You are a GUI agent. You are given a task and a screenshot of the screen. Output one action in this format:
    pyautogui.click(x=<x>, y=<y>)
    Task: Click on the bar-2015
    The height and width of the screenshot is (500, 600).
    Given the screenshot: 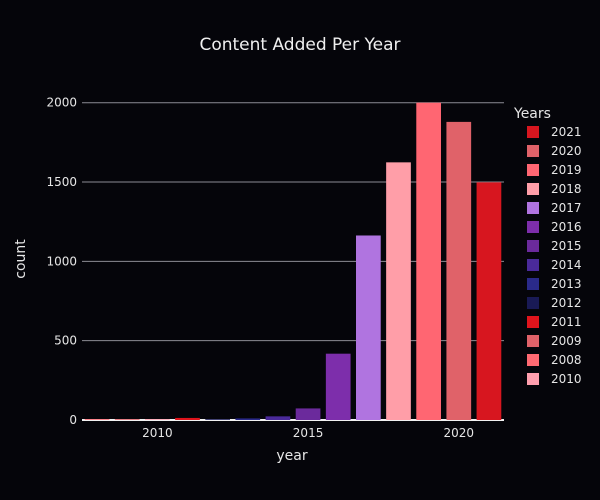 What is the action you would take?
    pyautogui.click(x=308, y=414)
    